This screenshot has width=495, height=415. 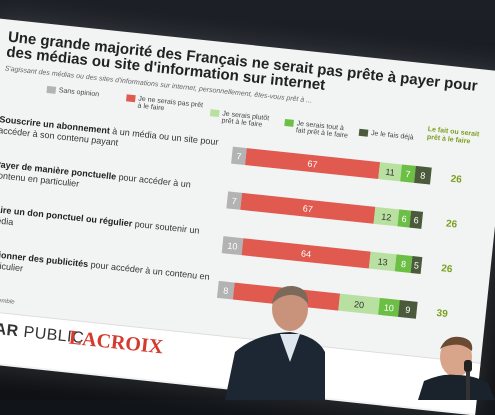 I want to click on bar-segment-tout-a-fait: 8, so click(x=403, y=263).